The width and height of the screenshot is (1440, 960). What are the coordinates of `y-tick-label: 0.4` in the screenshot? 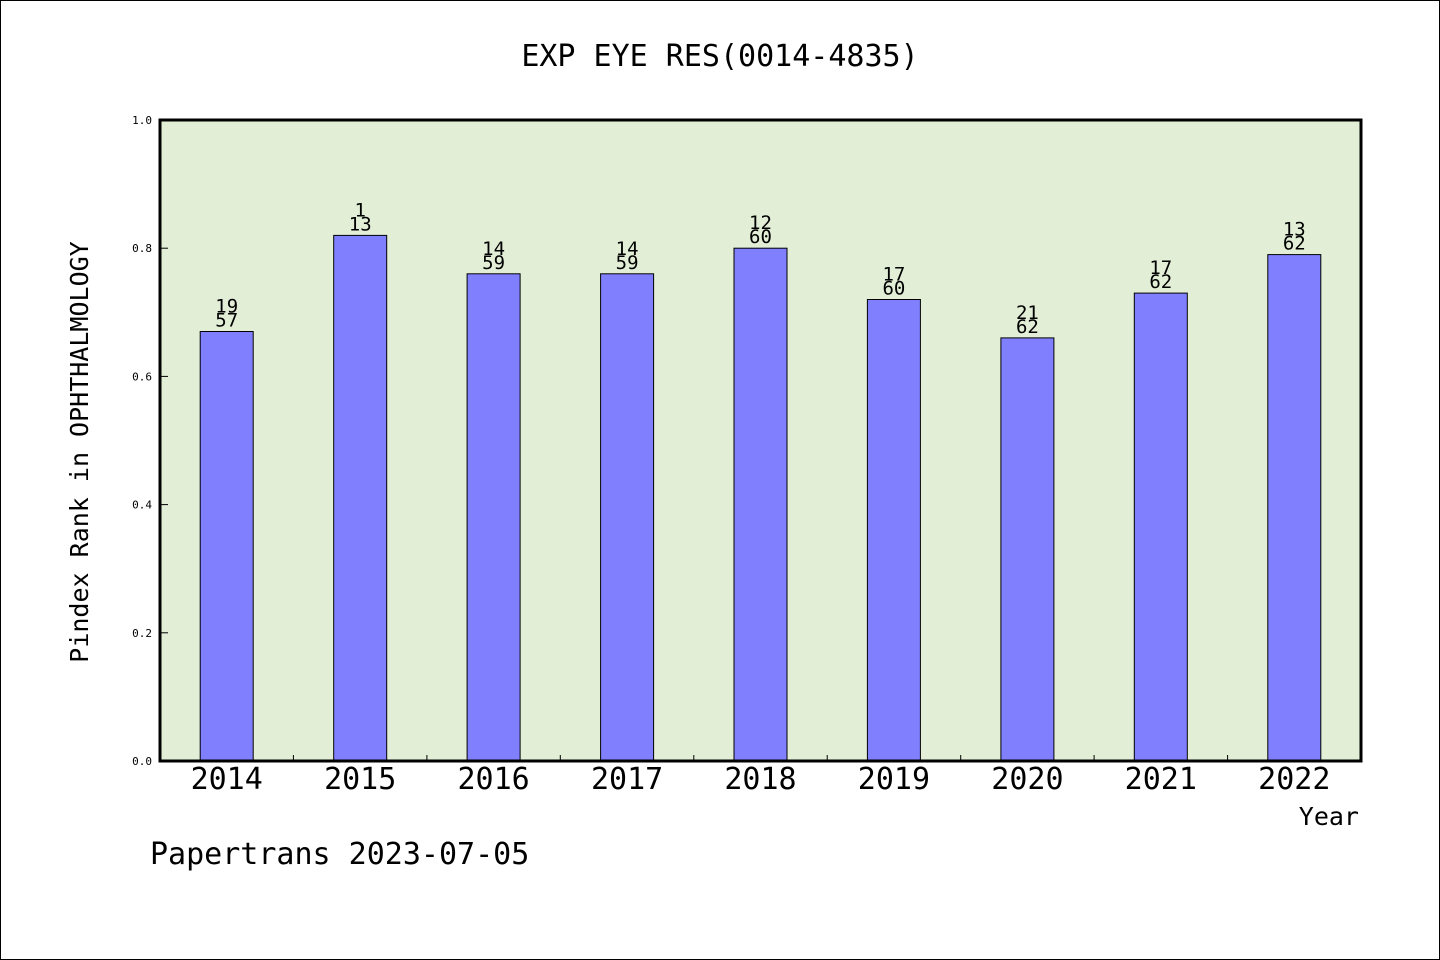 It's located at (142, 505).